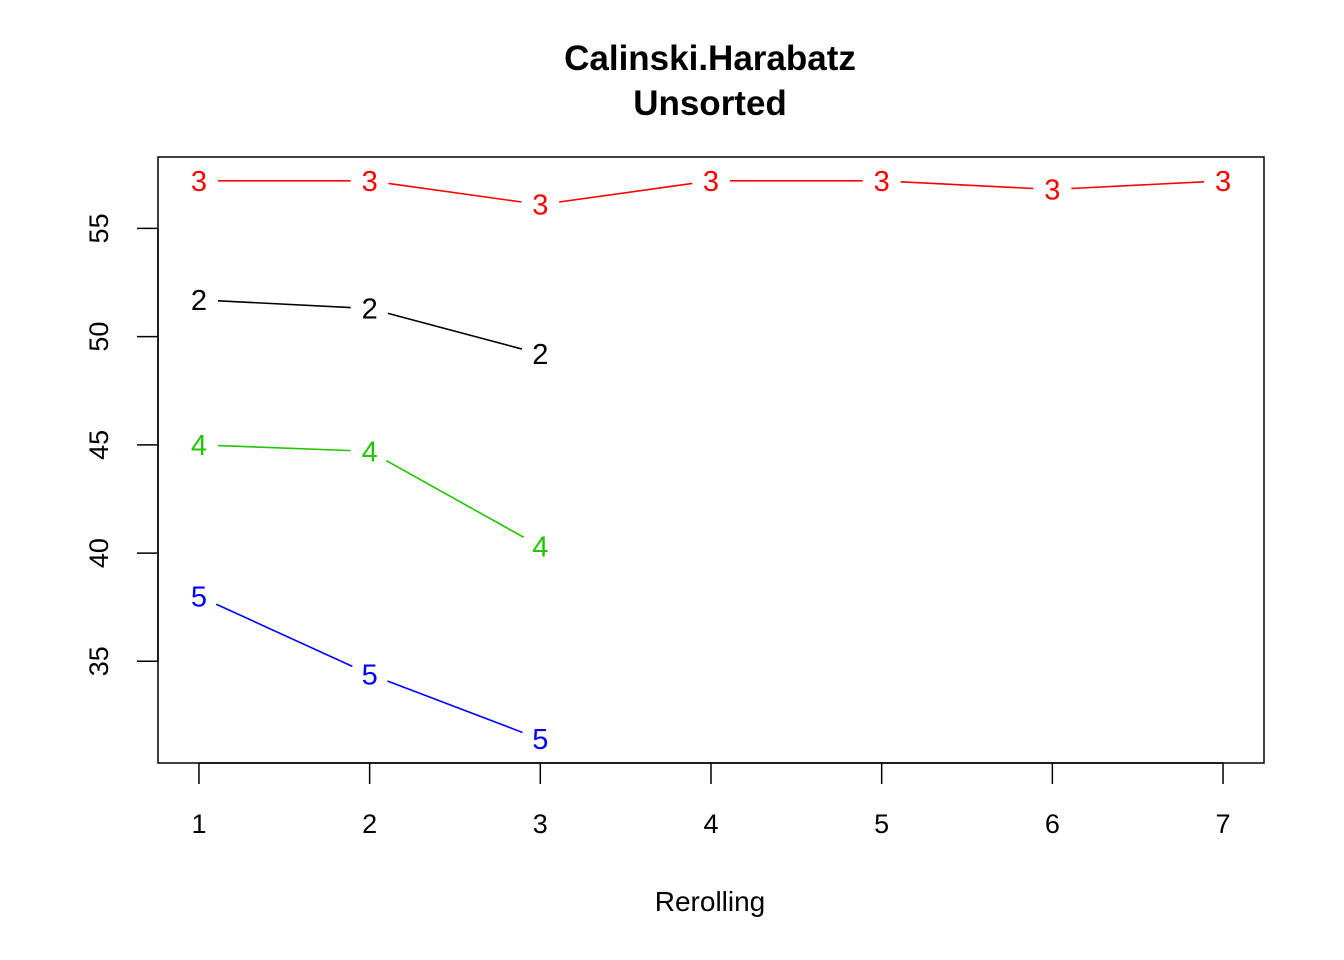 This screenshot has height=960, width=1344. I want to click on y-tick-label: 50, so click(99, 337).